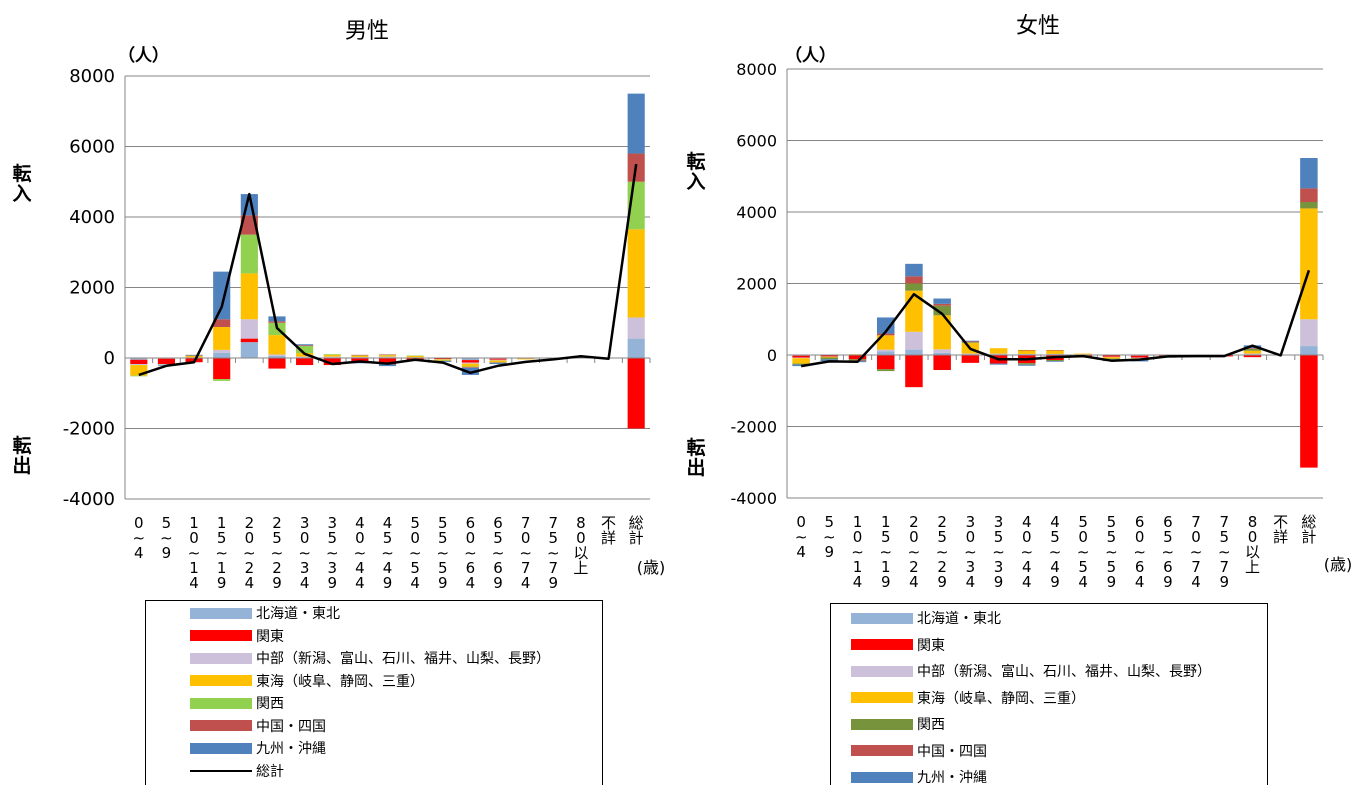 Image resolution: width=1360 pixels, height=789 pixels. Describe the element at coordinates (754, 498) in the screenshot. I see `y-tick-label: -4000` at that location.